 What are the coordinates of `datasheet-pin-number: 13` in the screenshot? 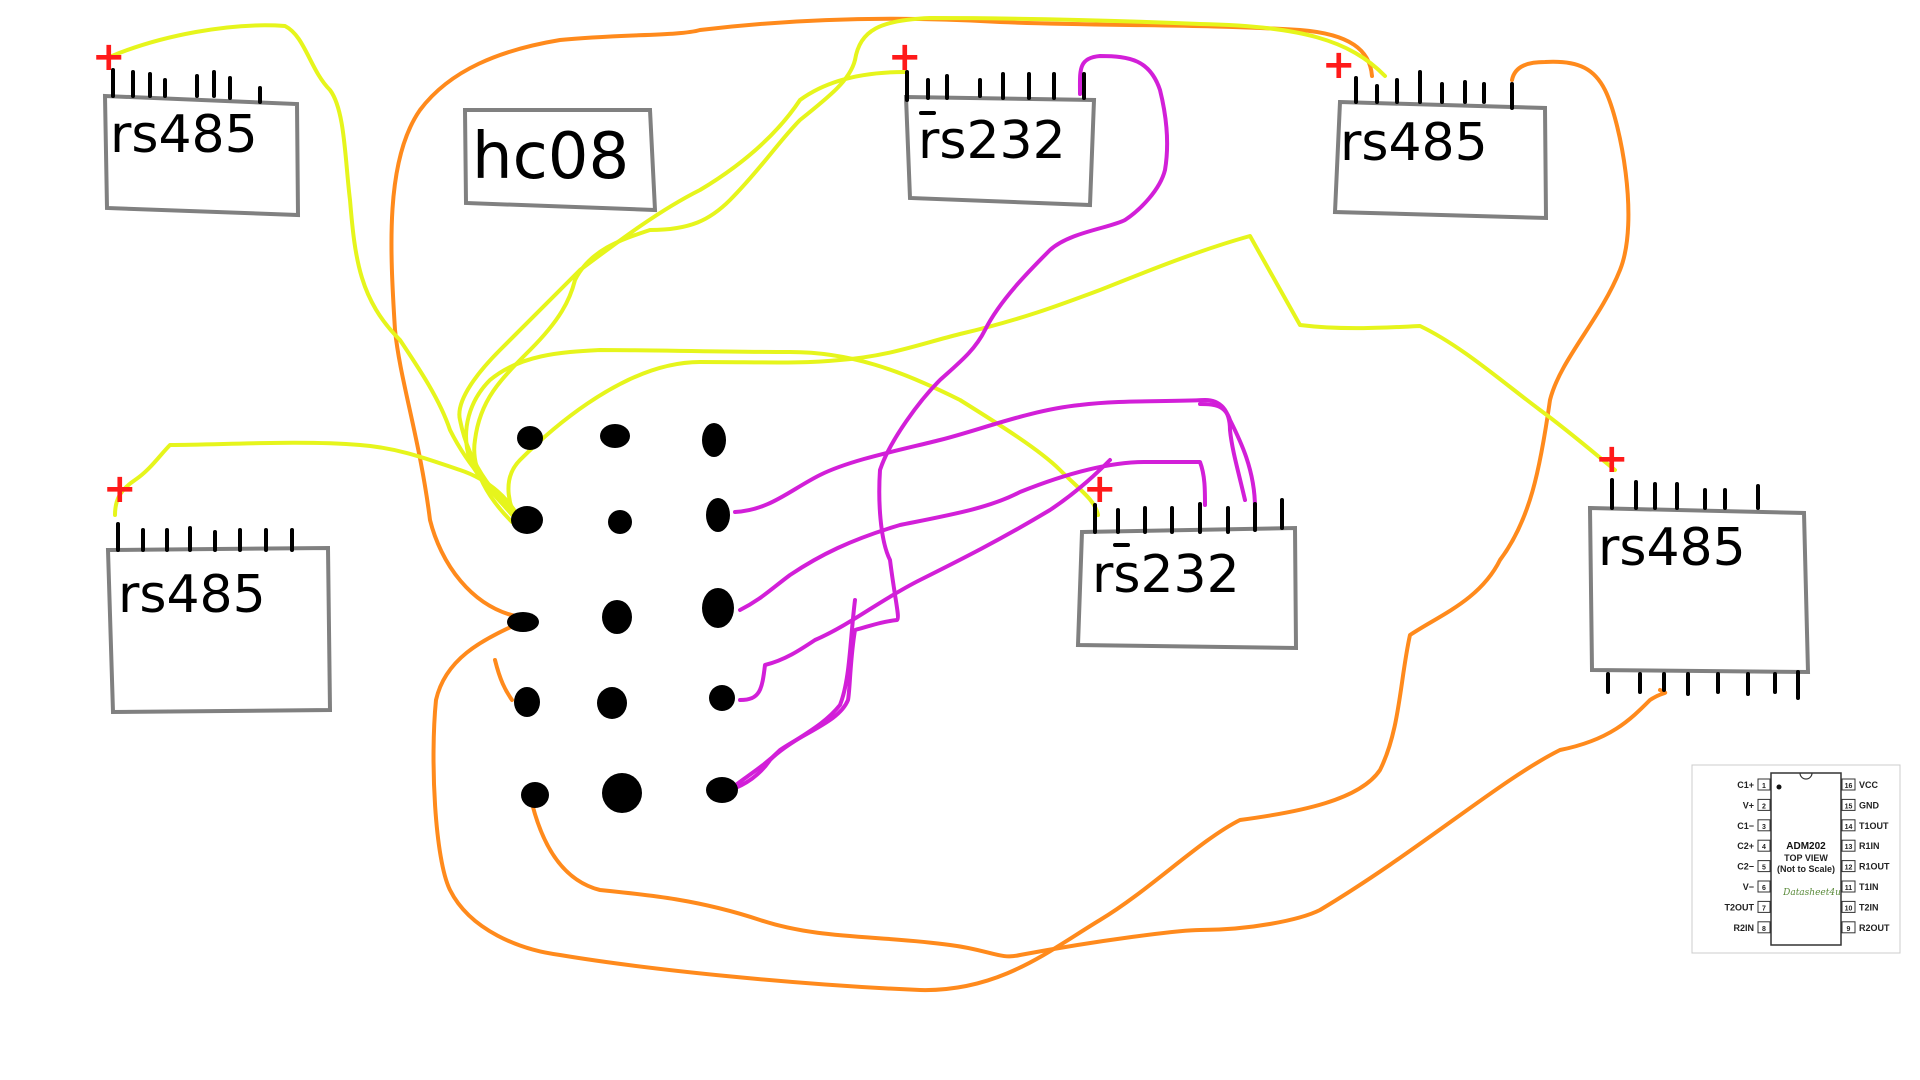 It's located at (1849, 847).